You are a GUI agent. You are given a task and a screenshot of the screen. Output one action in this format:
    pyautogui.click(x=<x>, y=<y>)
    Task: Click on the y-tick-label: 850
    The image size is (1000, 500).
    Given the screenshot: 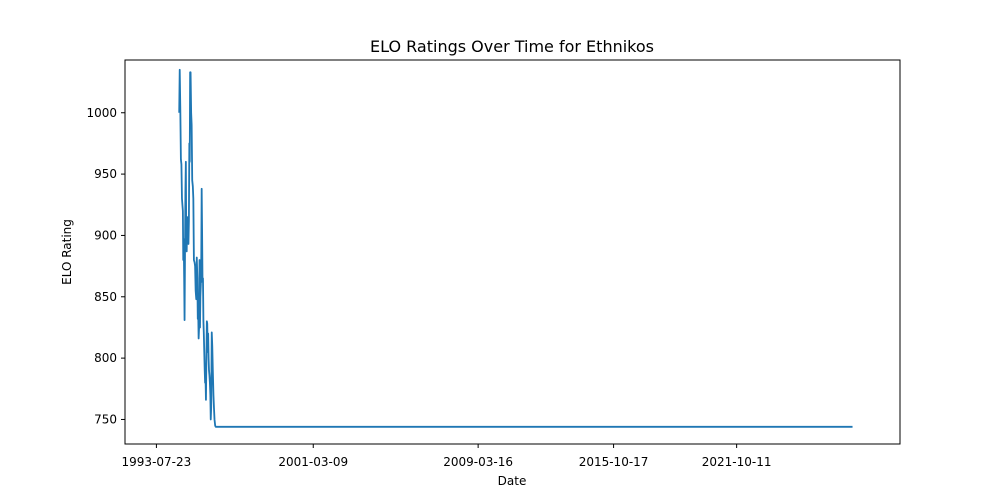 What is the action you would take?
    pyautogui.click(x=105, y=297)
    